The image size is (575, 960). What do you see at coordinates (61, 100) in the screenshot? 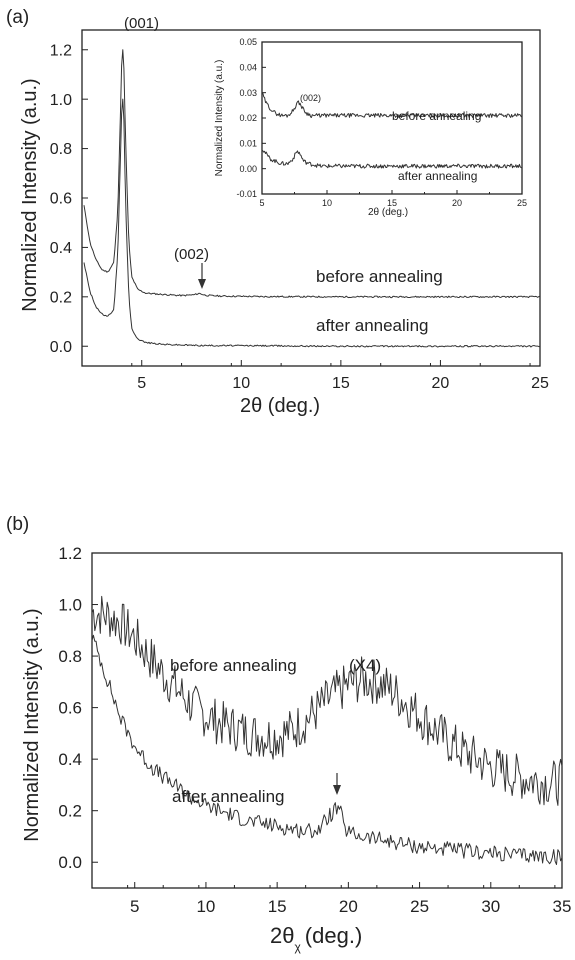
I see `panel-a-y-tick-label: 1.0` at bounding box center [61, 100].